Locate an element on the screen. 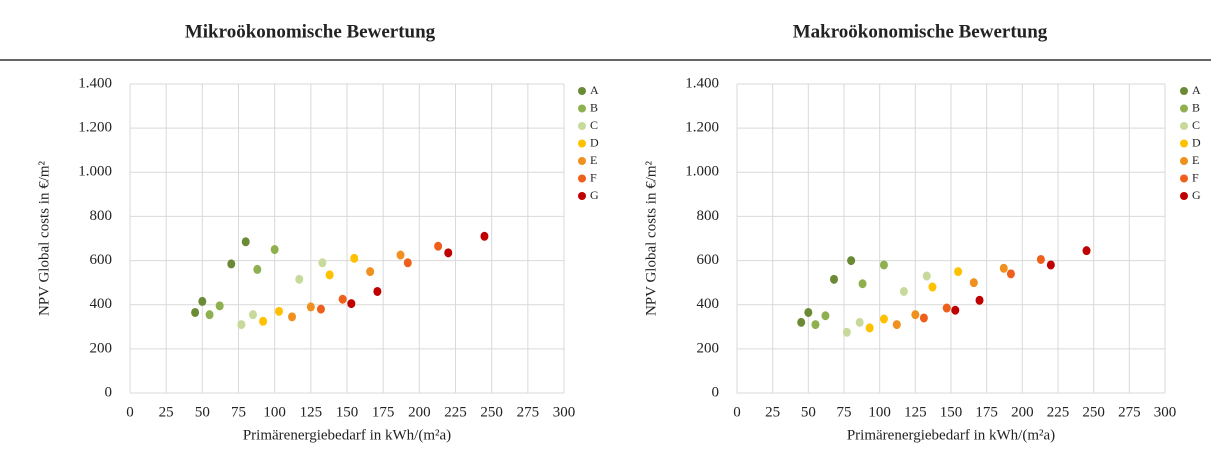 The height and width of the screenshot is (454, 1211). x-tick-label: 150 is located at coordinates (347, 412).